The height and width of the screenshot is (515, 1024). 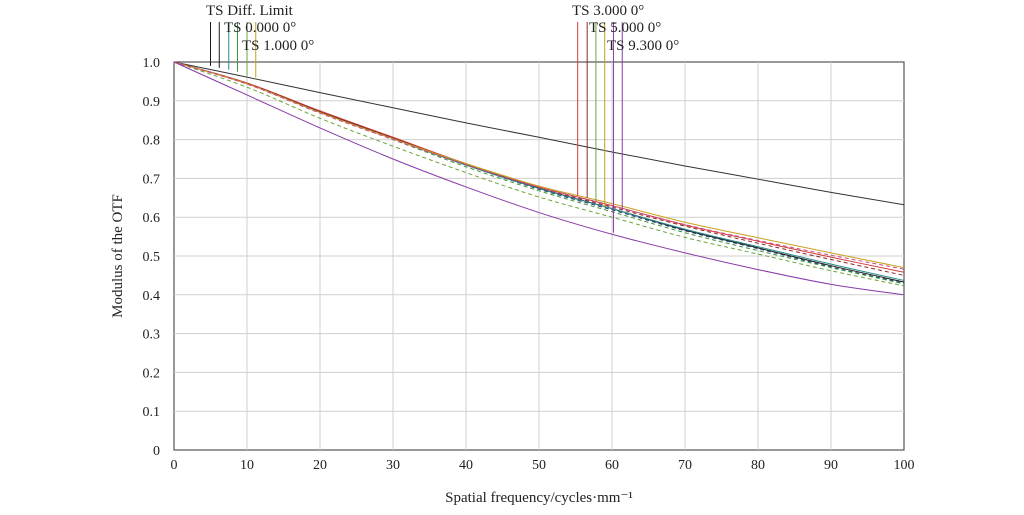 I want to click on x-tick-label: 0, so click(x=174, y=465).